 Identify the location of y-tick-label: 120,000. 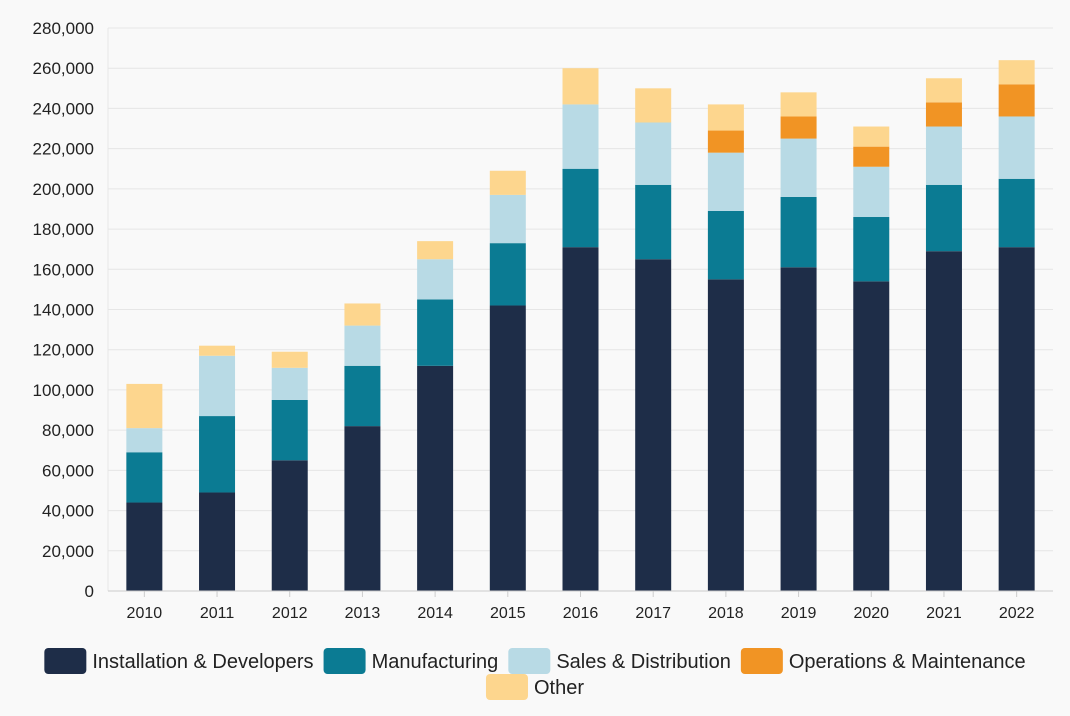
(63, 350).